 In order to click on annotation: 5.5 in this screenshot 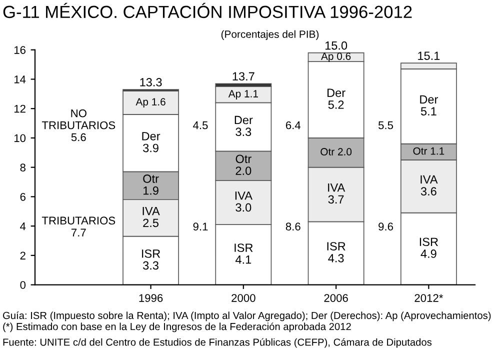, I will do `click(386, 125)`.